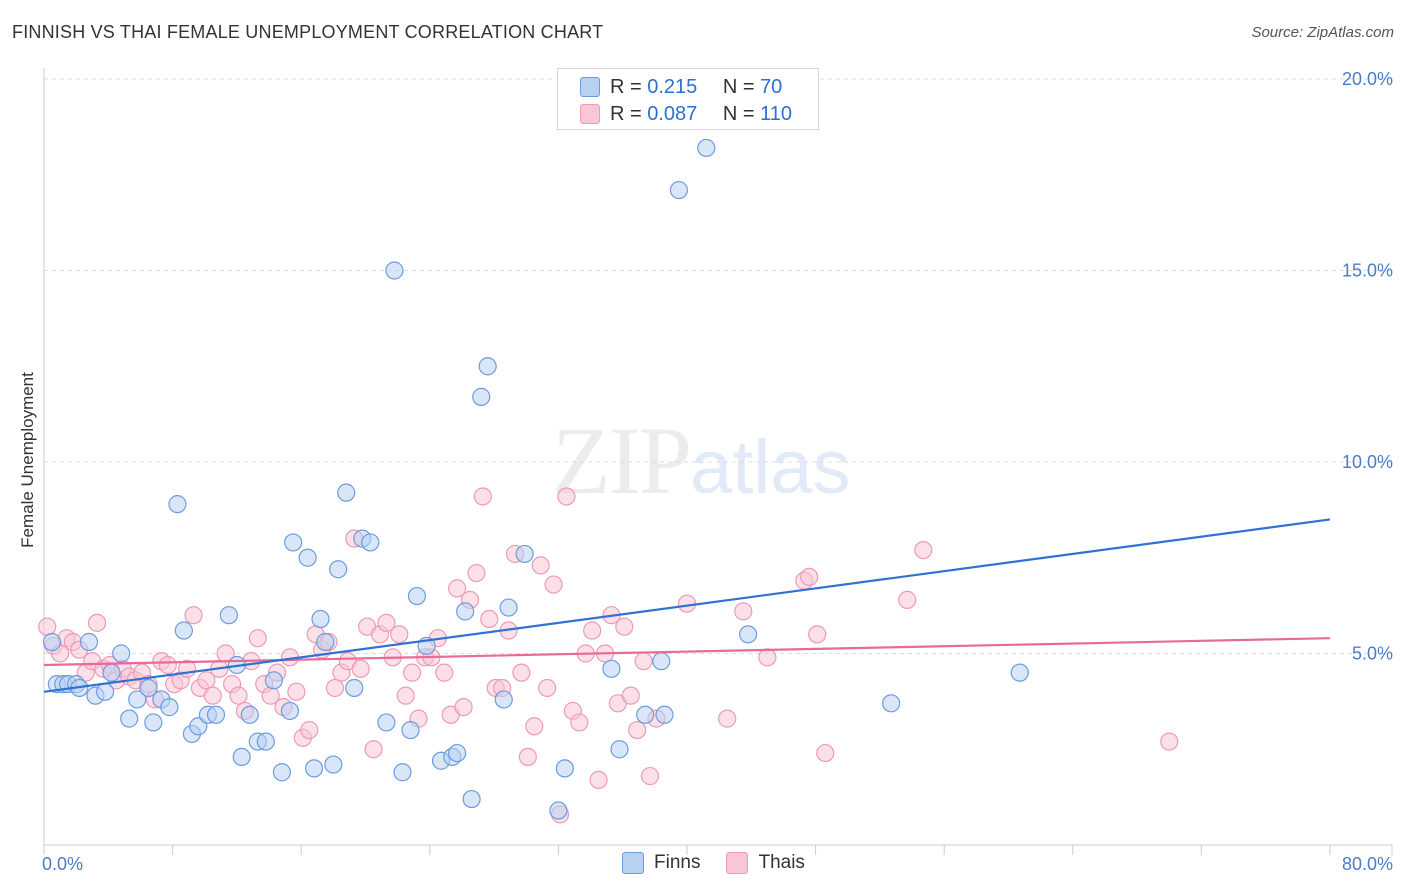 The height and width of the screenshot is (892, 1406). I want to click on finns-r-label: R =, so click(626, 86).